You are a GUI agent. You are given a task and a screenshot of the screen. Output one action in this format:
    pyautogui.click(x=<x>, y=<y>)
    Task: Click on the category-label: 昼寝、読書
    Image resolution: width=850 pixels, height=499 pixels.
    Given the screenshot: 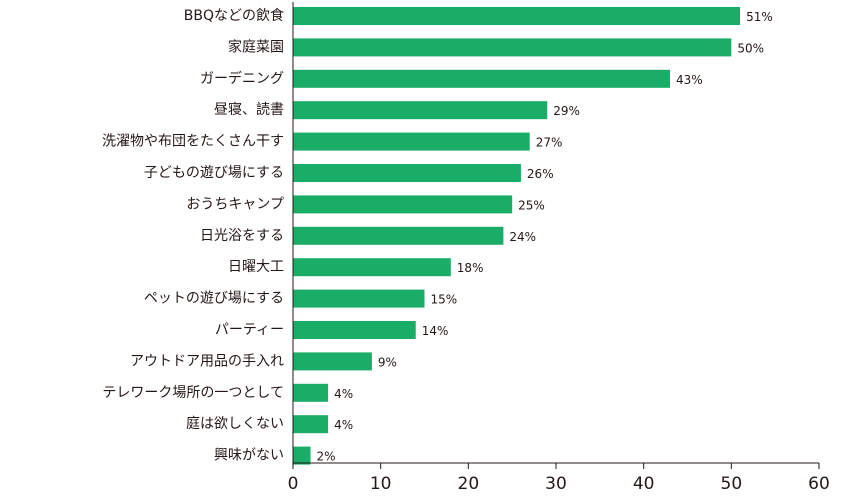 What is the action you would take?
    pyautogui.click(x=249, y=109)
    